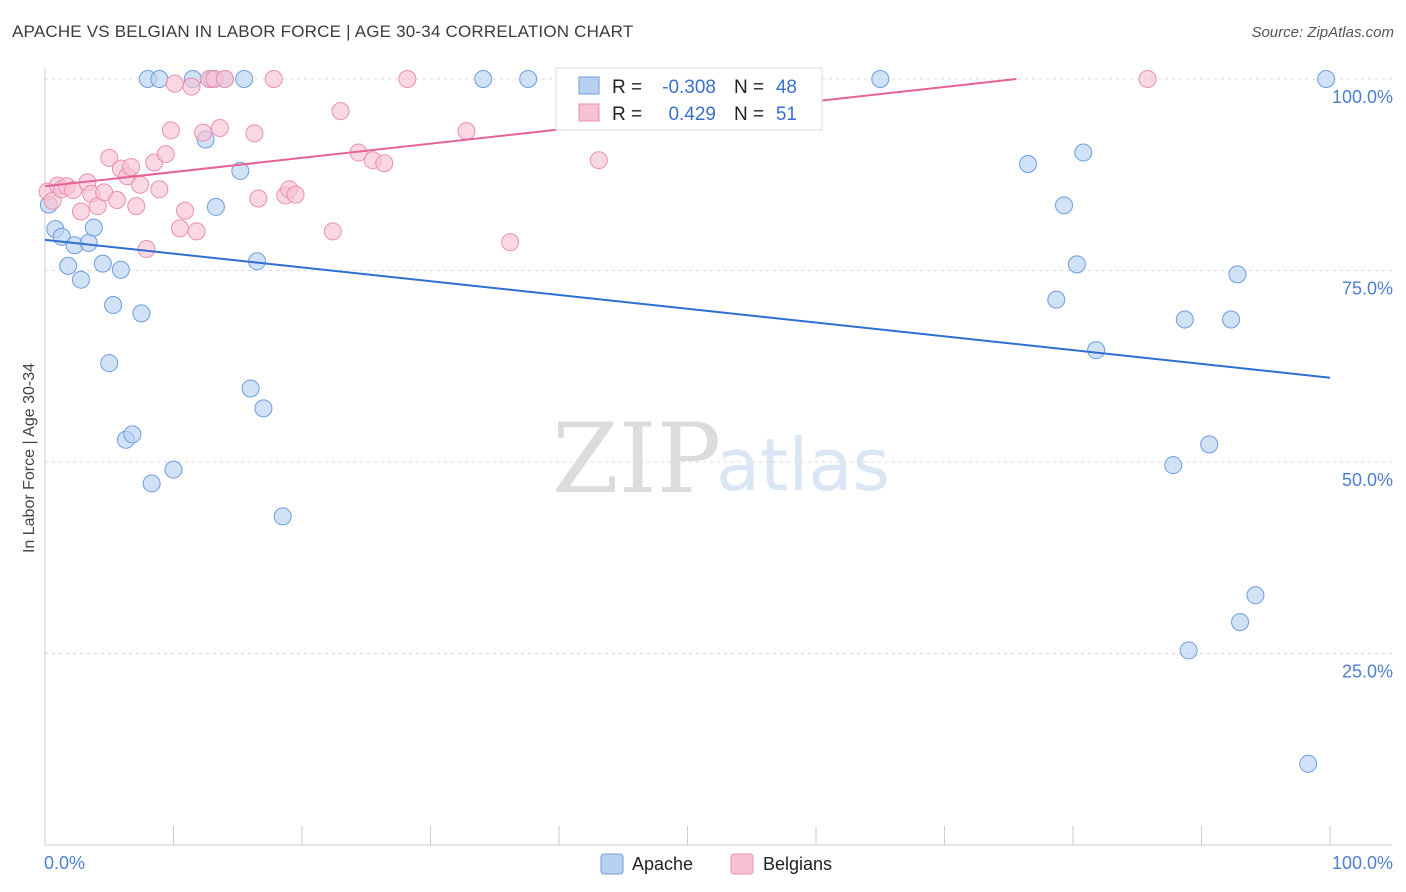  I want to click on y-tick-label-50: 50.0%, so click(1367, 480).